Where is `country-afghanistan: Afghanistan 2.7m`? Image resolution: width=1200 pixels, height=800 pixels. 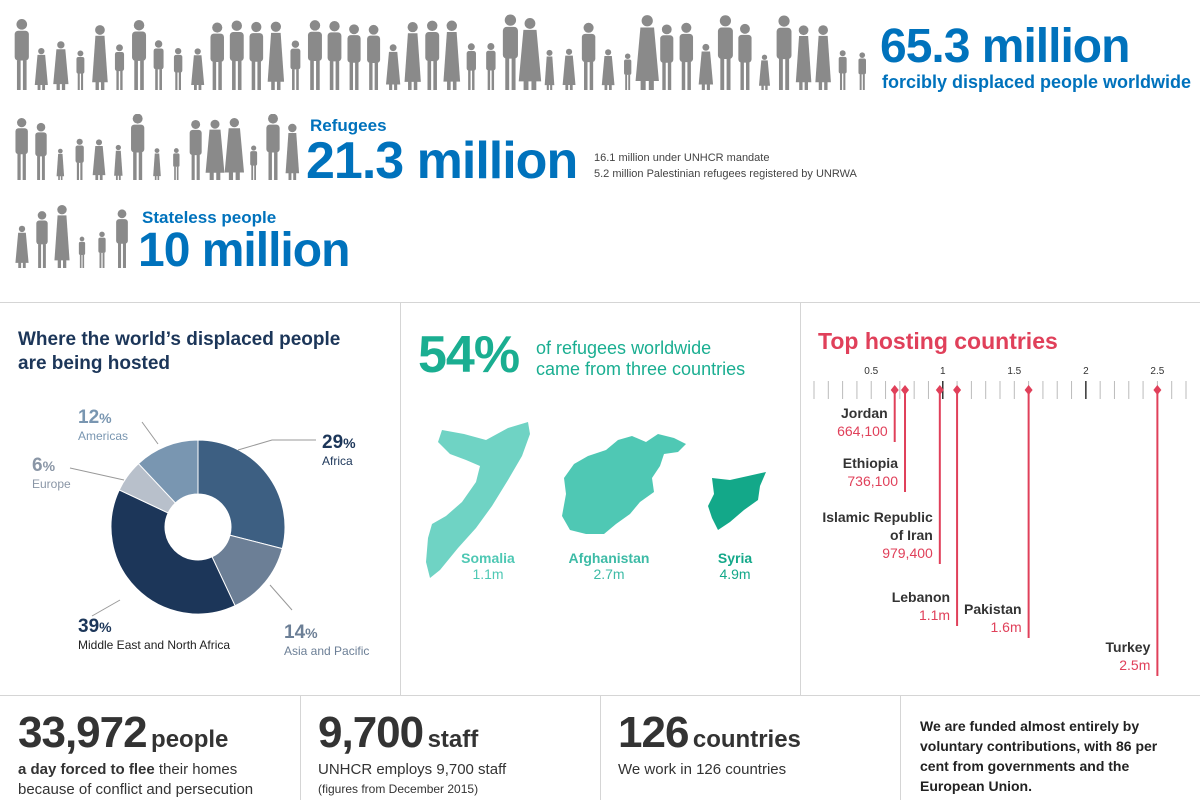 country-afghanistan: Afghanistan 2.7m is located at coordinates (609, 566).